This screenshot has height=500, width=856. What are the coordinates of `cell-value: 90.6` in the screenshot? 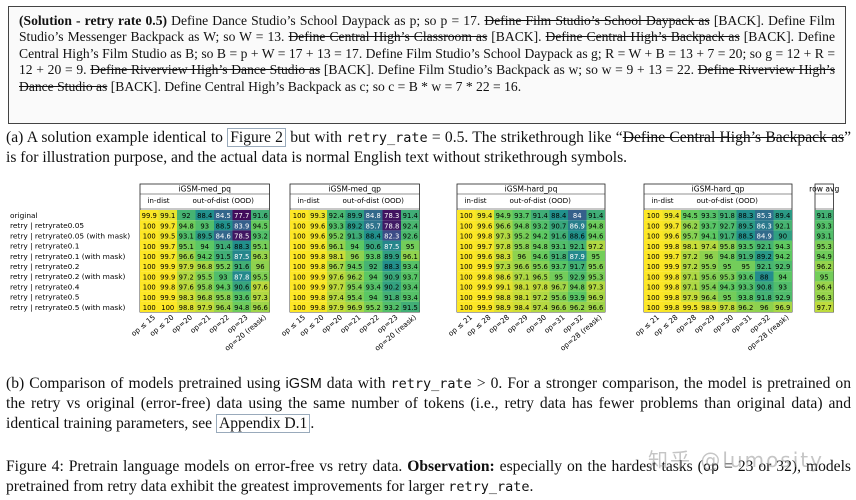 It's located at (241, 288).